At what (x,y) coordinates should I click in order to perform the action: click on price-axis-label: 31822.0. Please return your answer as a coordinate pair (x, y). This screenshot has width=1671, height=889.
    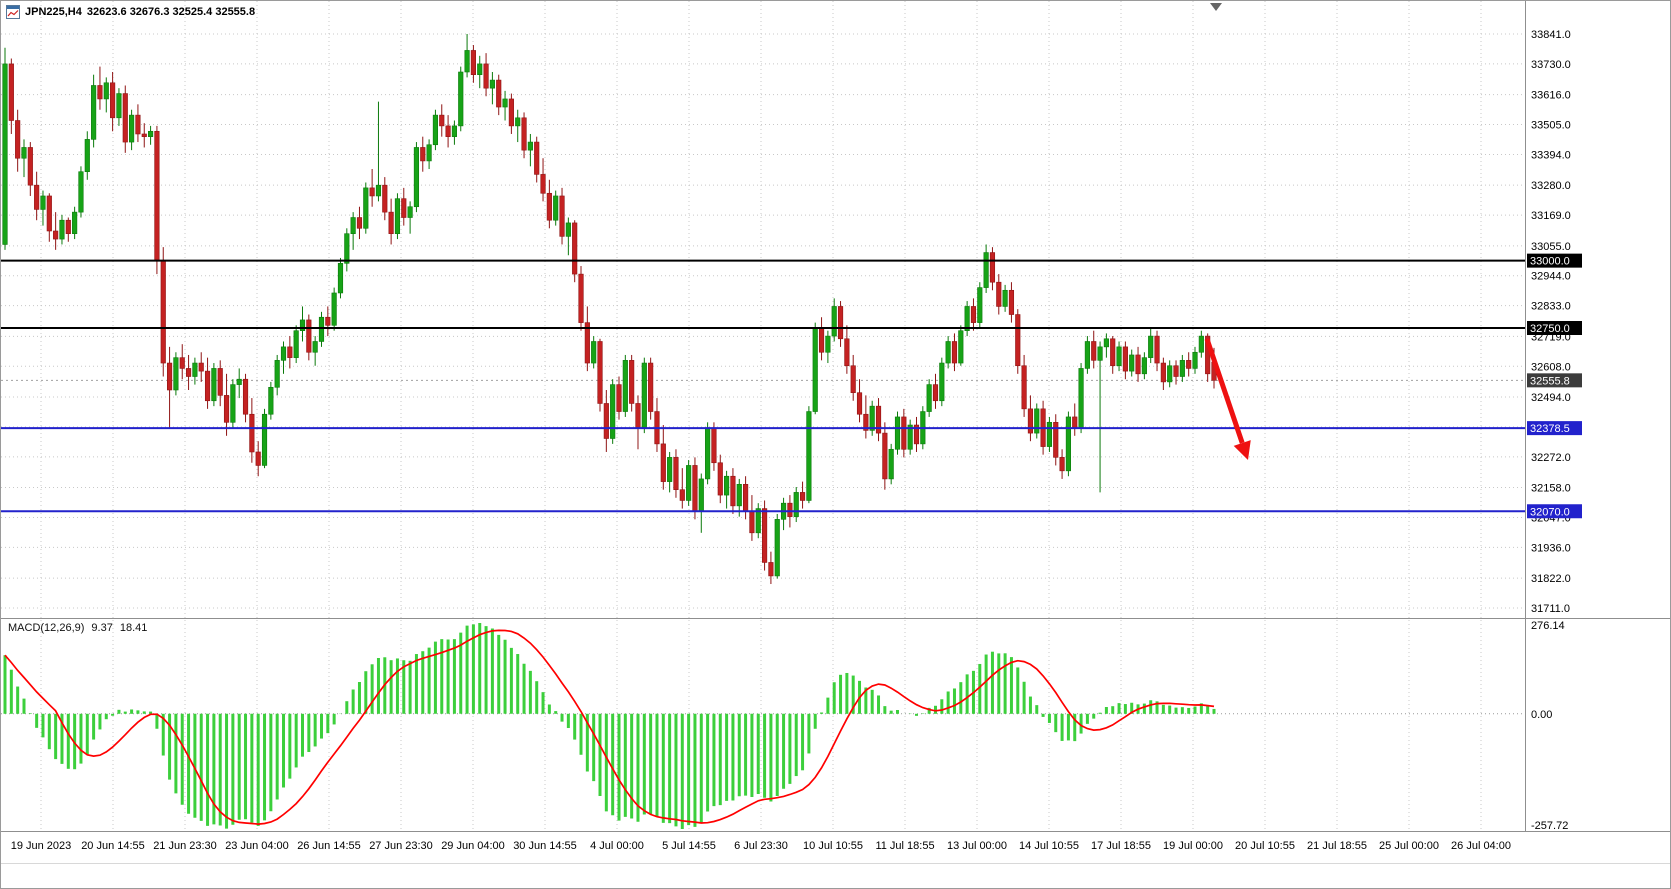
    Looking at the image, I should click on (1551, 579).